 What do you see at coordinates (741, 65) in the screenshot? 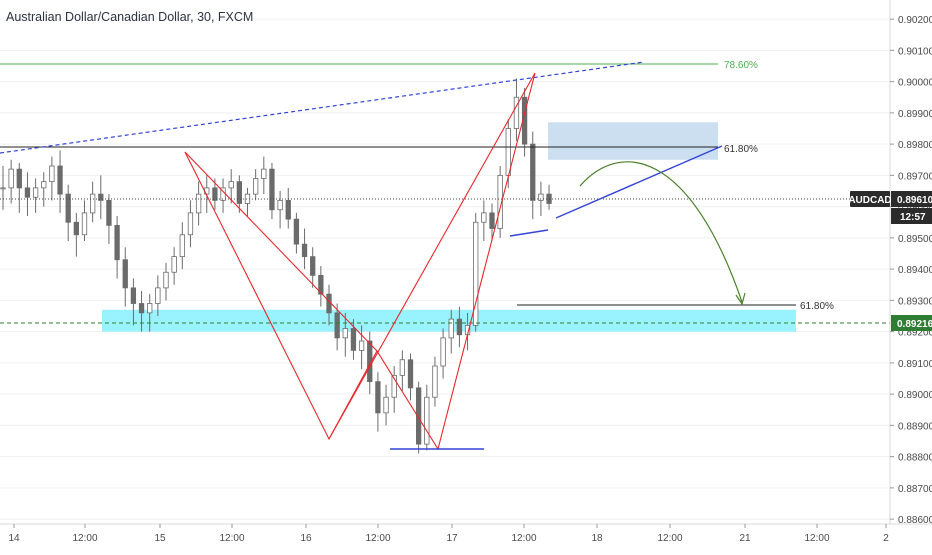
I see `fib-78-label: 78.60%` at bounding box center [741, 65].